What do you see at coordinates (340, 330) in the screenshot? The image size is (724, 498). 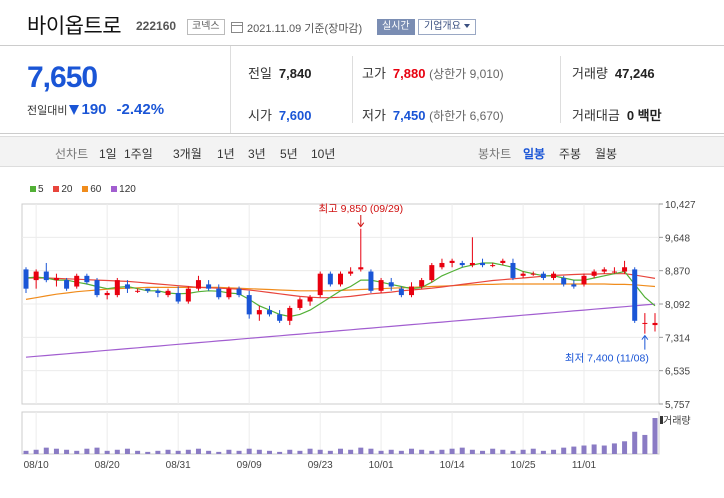 I see `ma120-line` at bounding box center [340, 330].